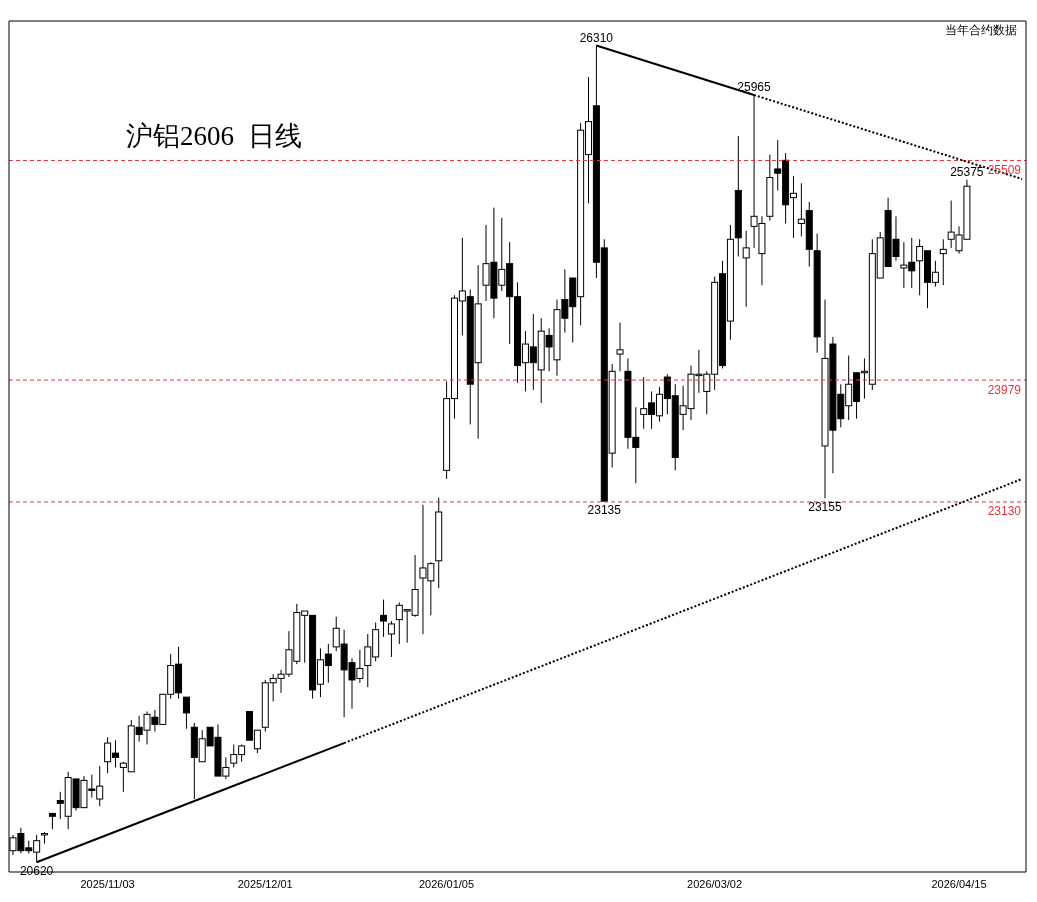 The width and height of the screenshot is (1037, 902). Describe the element at coordinates (981, 30) in the screenshot. I see `text: 当年合约数据` at that location.